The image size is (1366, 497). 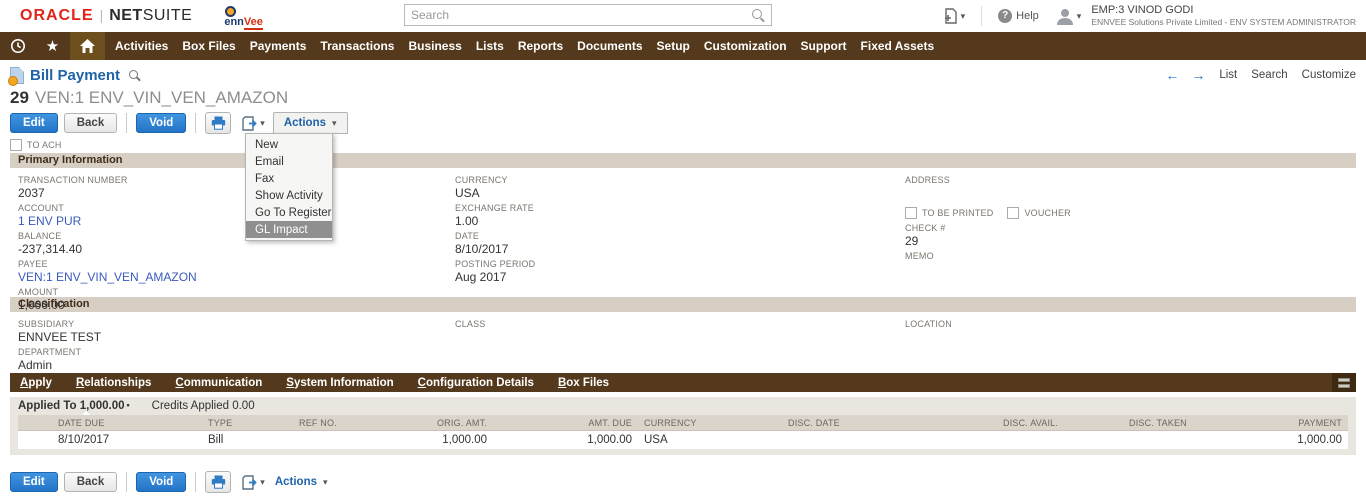 I want to click on edit-button-bottom: Edit, so click(x=34, y=482).